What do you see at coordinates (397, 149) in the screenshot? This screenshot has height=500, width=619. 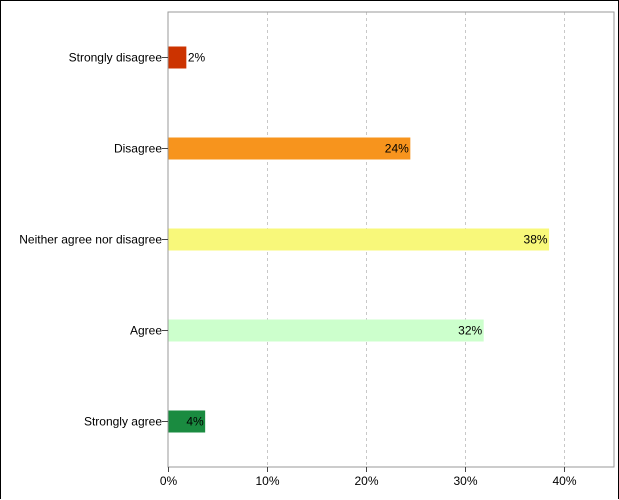 I see `data-label: 24%` at bounding box center [397, 149].